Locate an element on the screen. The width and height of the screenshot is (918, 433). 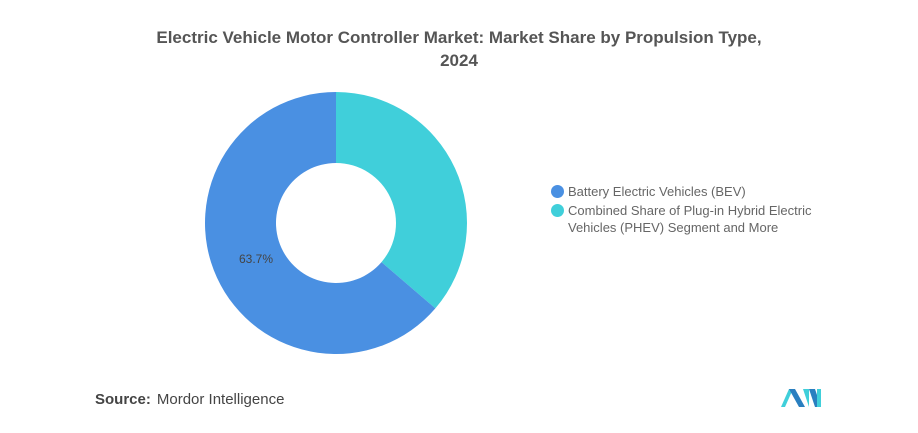
source: Source: Mordor Intelligence is located at coordinates (189, 399).